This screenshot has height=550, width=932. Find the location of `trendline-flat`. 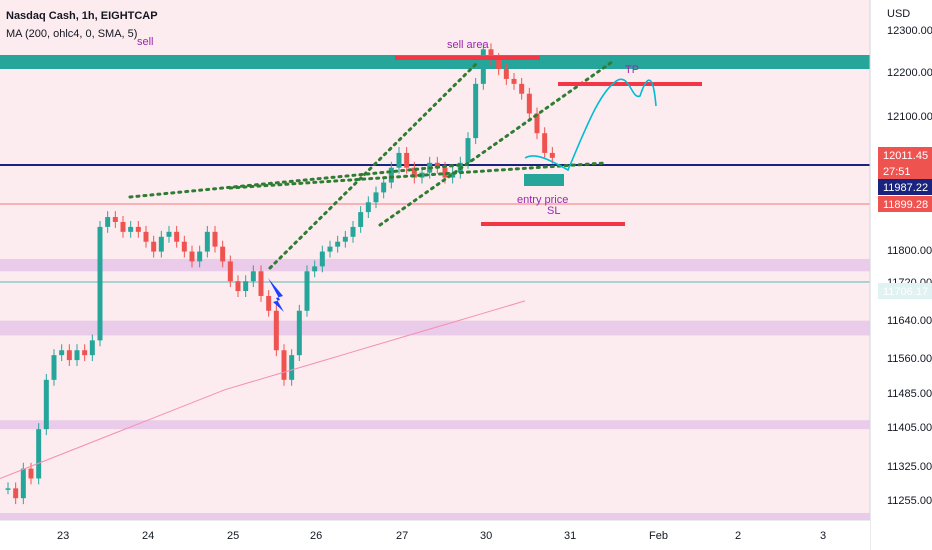

trendline-flat is located at coordinates (417, 175).